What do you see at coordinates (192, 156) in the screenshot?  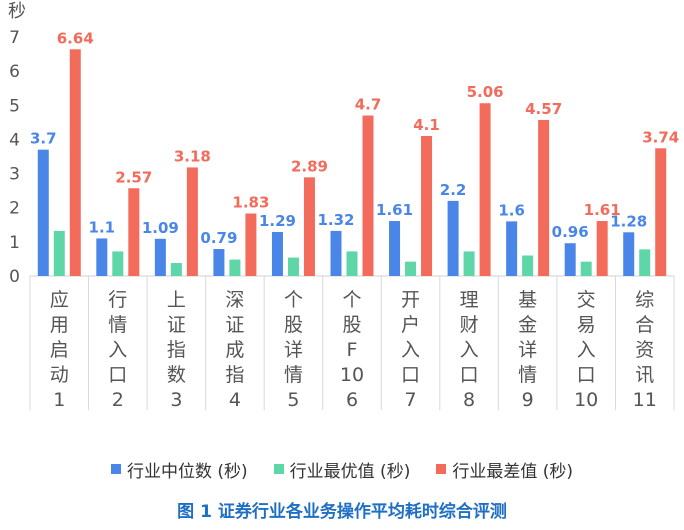 I see `data-label-worst: 3.18` at bounding box center [192, 156].